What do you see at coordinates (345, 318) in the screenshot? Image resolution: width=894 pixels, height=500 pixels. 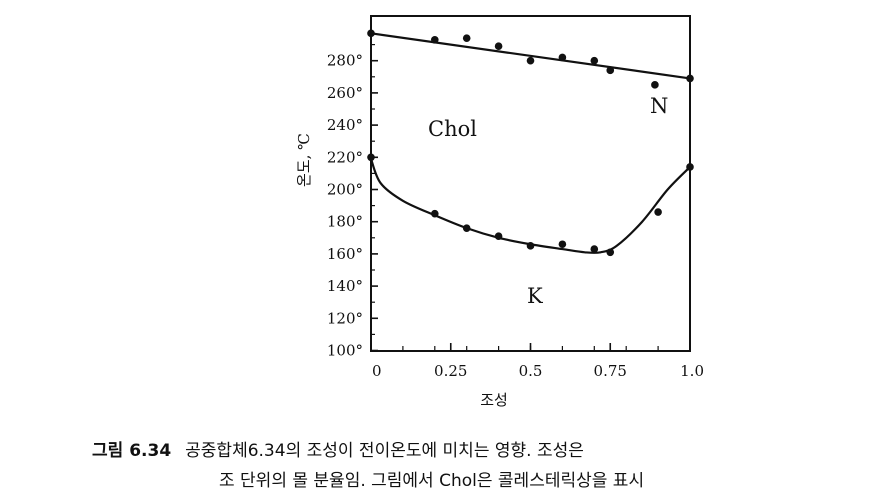 I see `y-tick-label: 120°` at bounding box center [345, 318].